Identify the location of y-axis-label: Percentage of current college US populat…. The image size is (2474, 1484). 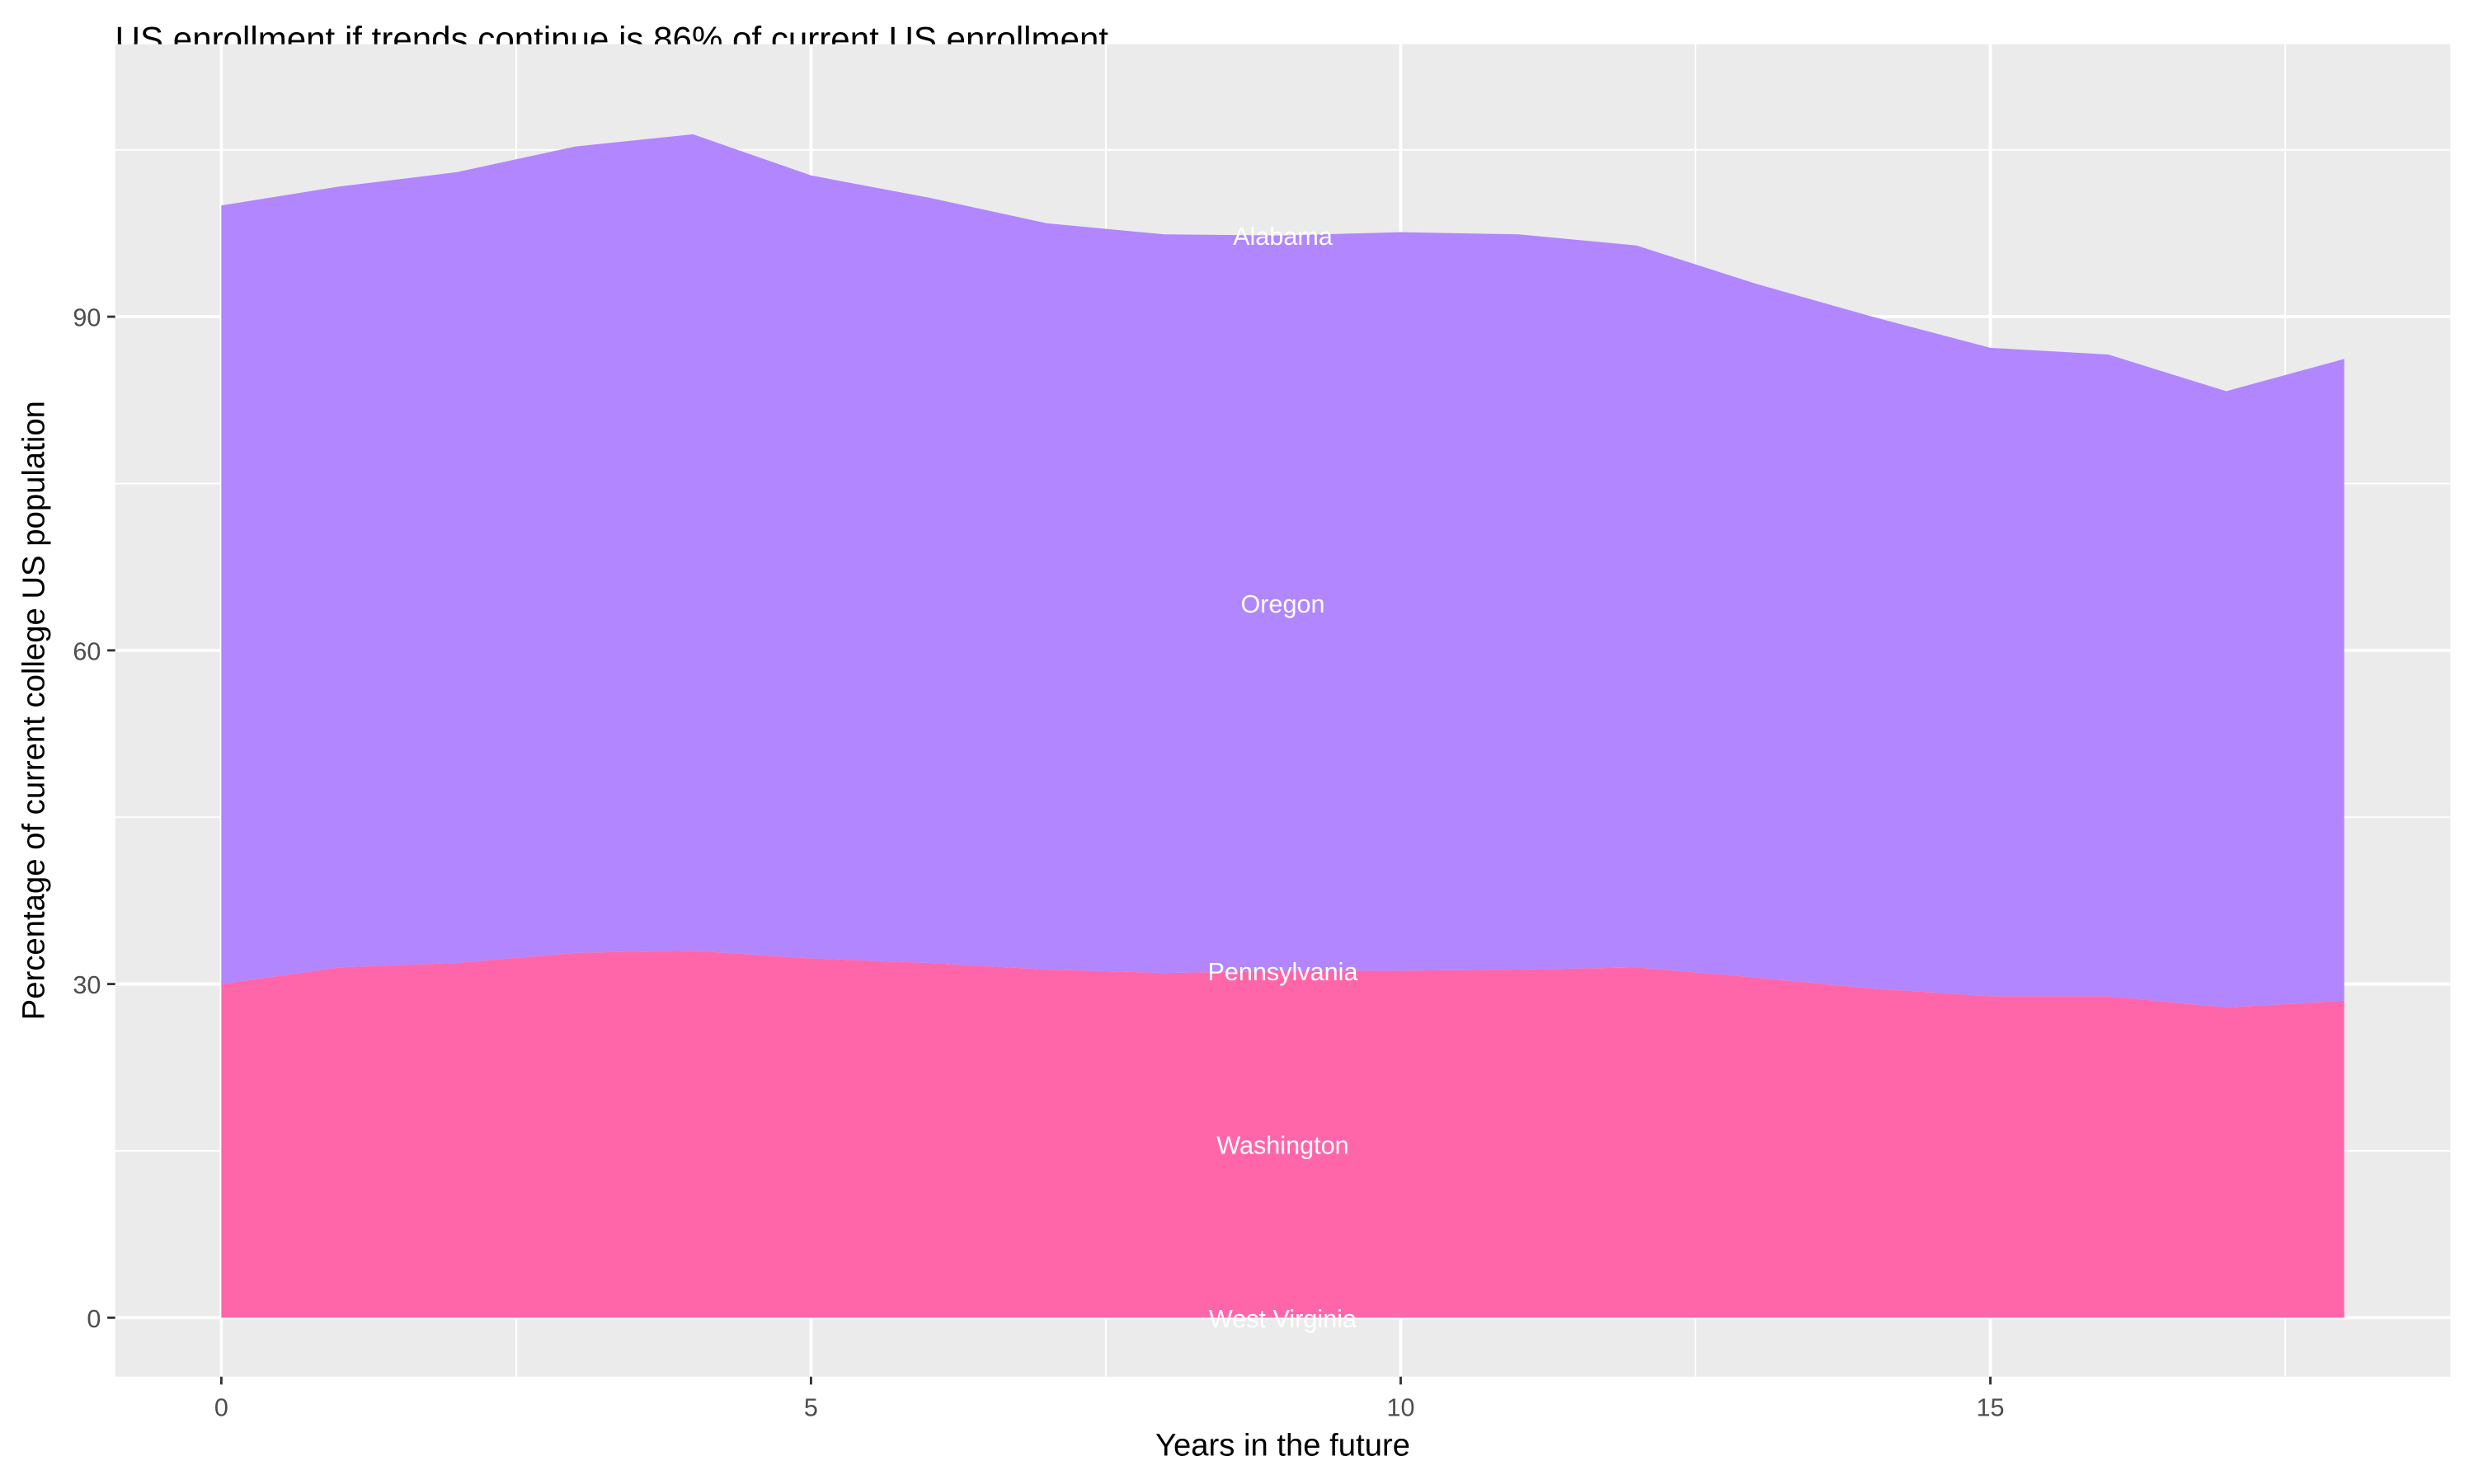
(34, 710).